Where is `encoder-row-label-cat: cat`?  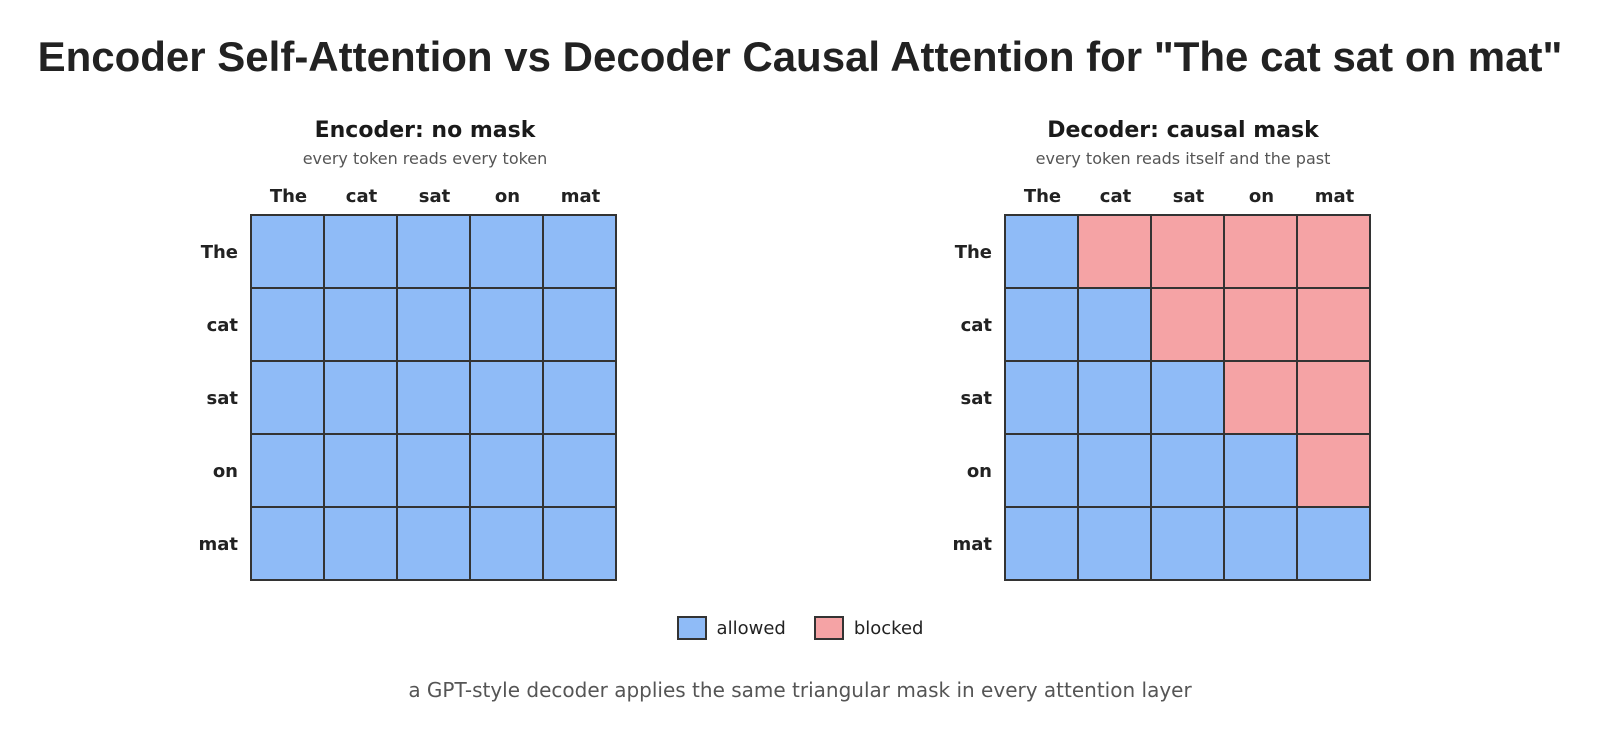
encoder-row-label-cat: cat is located at coordinates (222, 325).